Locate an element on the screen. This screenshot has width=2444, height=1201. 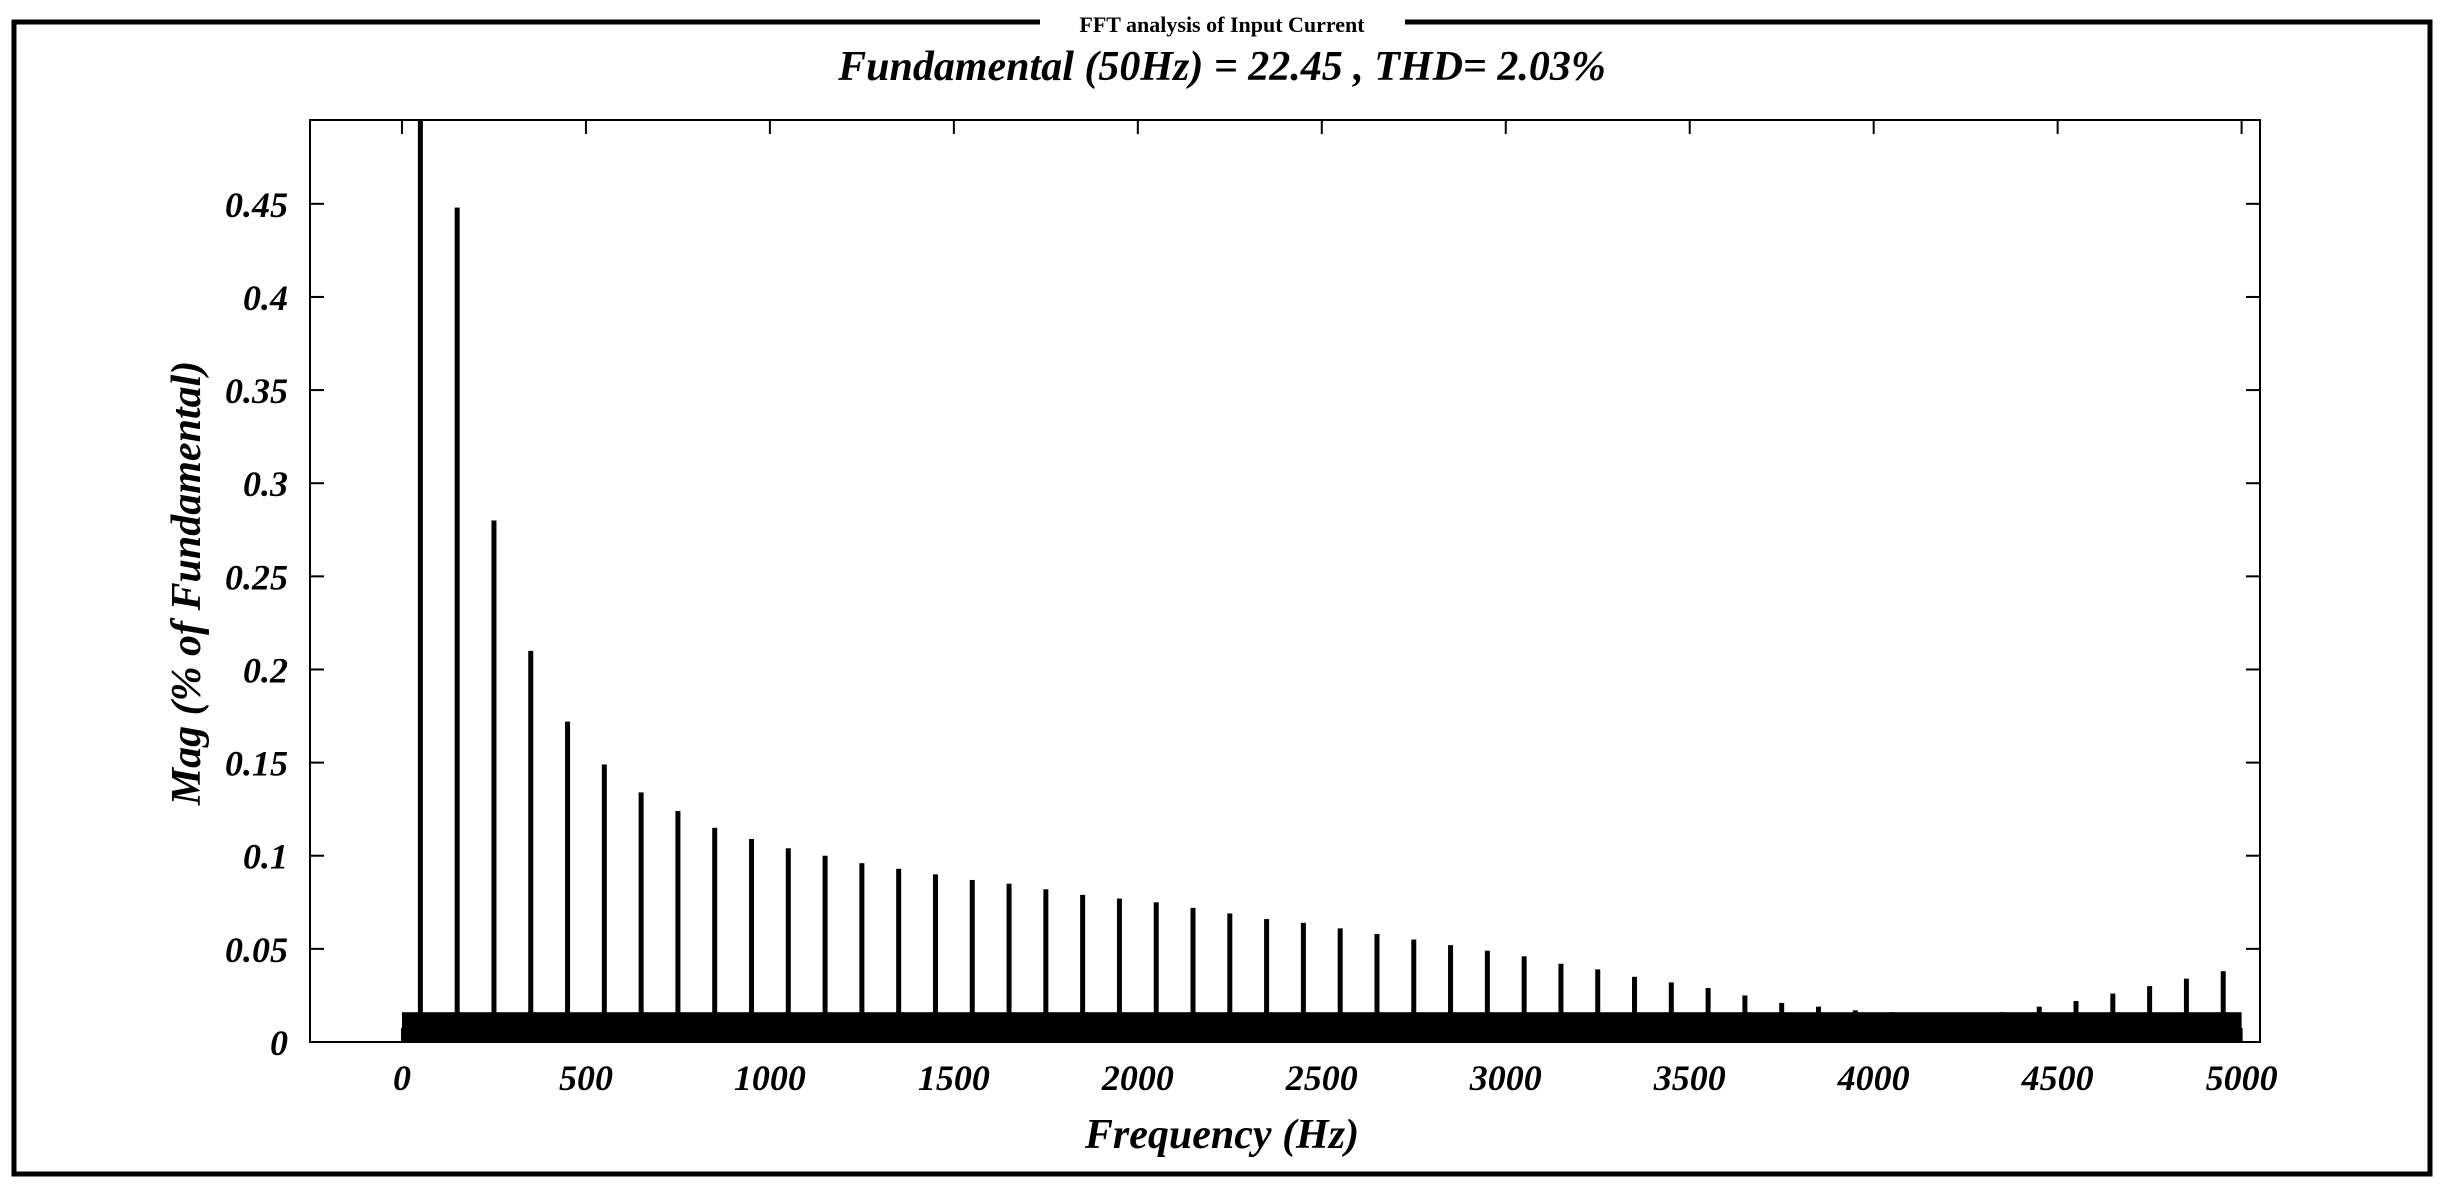
x-tick-label: 5000 is located at coordinates (2242, 1078).